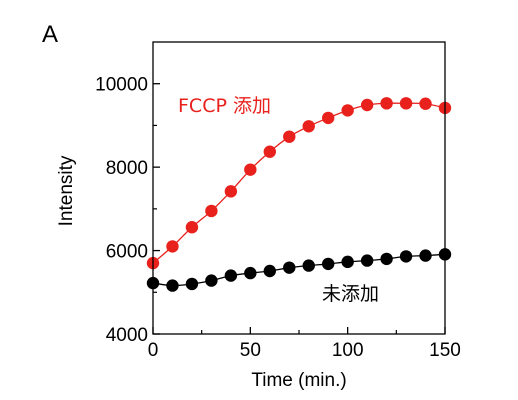 The width and height of the screenshot is (518, 400). What do you see at coordinates (153, 350) in the screenshot?
I see `x-tick-label: 0` at bounding box center [153, 350].